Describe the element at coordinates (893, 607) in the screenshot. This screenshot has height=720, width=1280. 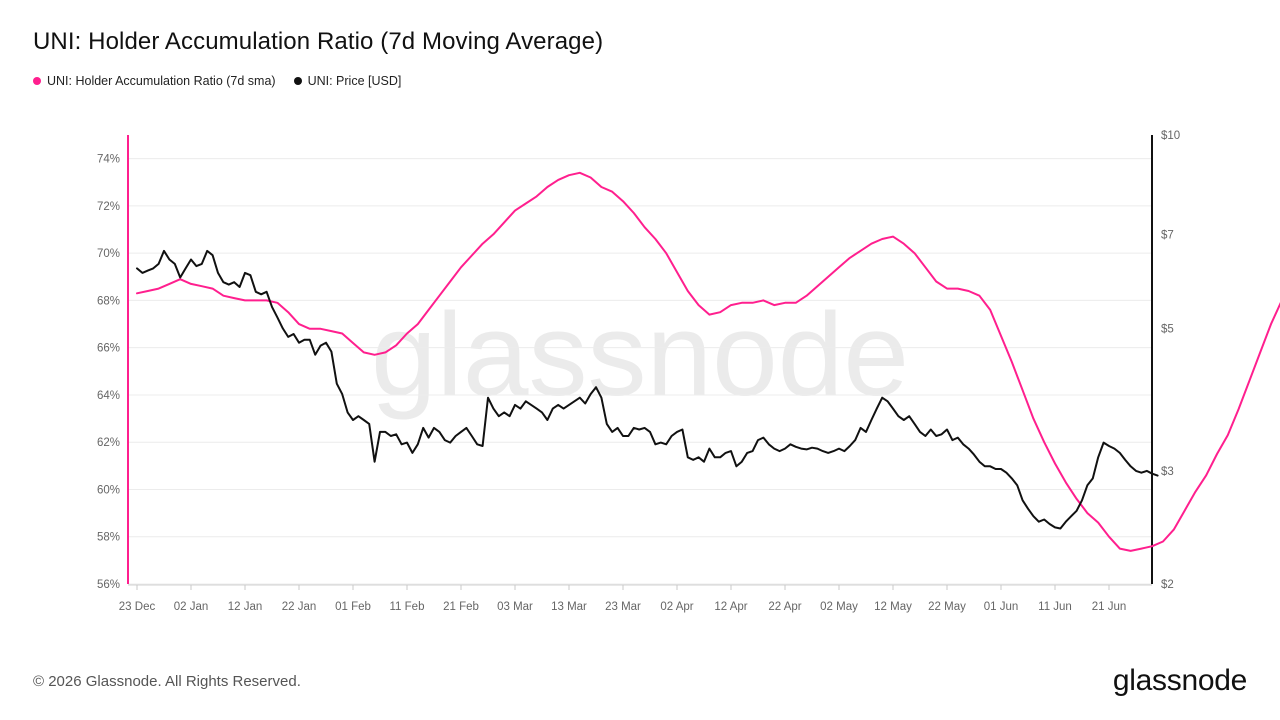
I see `x-tick-label: 12 May` at that location.